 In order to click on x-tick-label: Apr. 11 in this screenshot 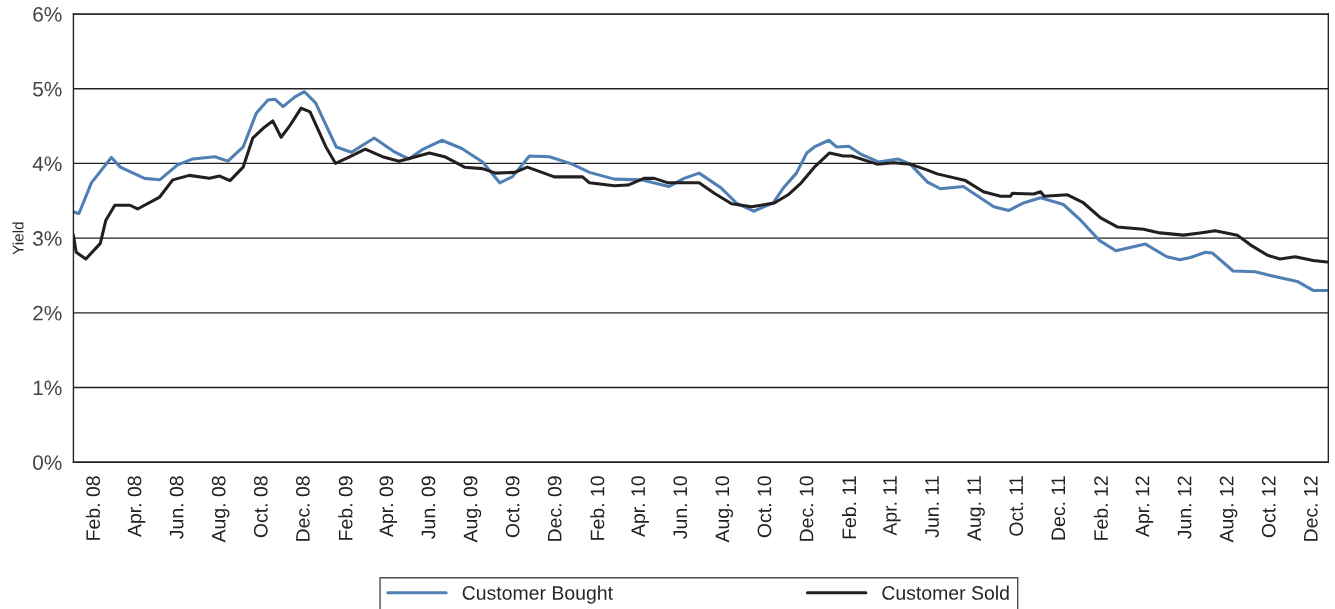, I will do `click(892, 506)`.